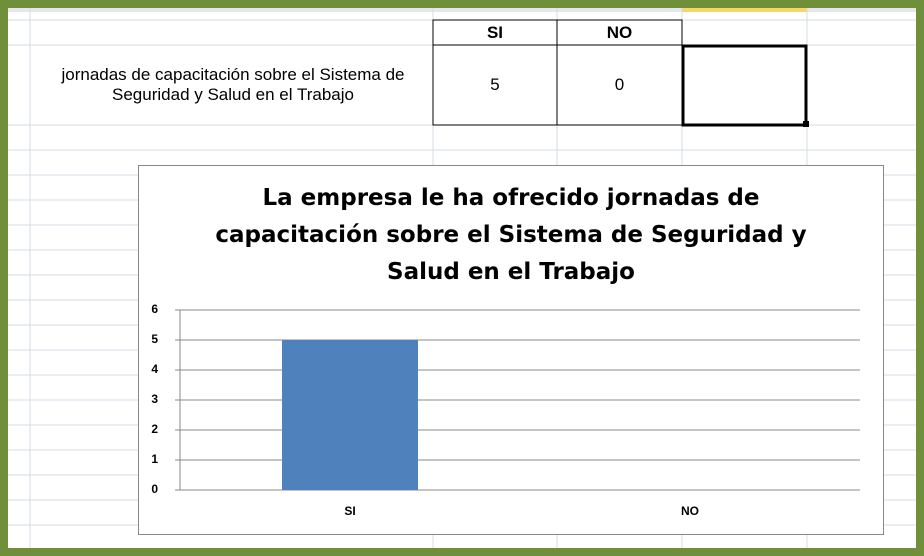 This screenshot has height=556, width=924. Describe the element at coordinates (619, 84) in the screenshot. I see `cell-value: 0` at that location.